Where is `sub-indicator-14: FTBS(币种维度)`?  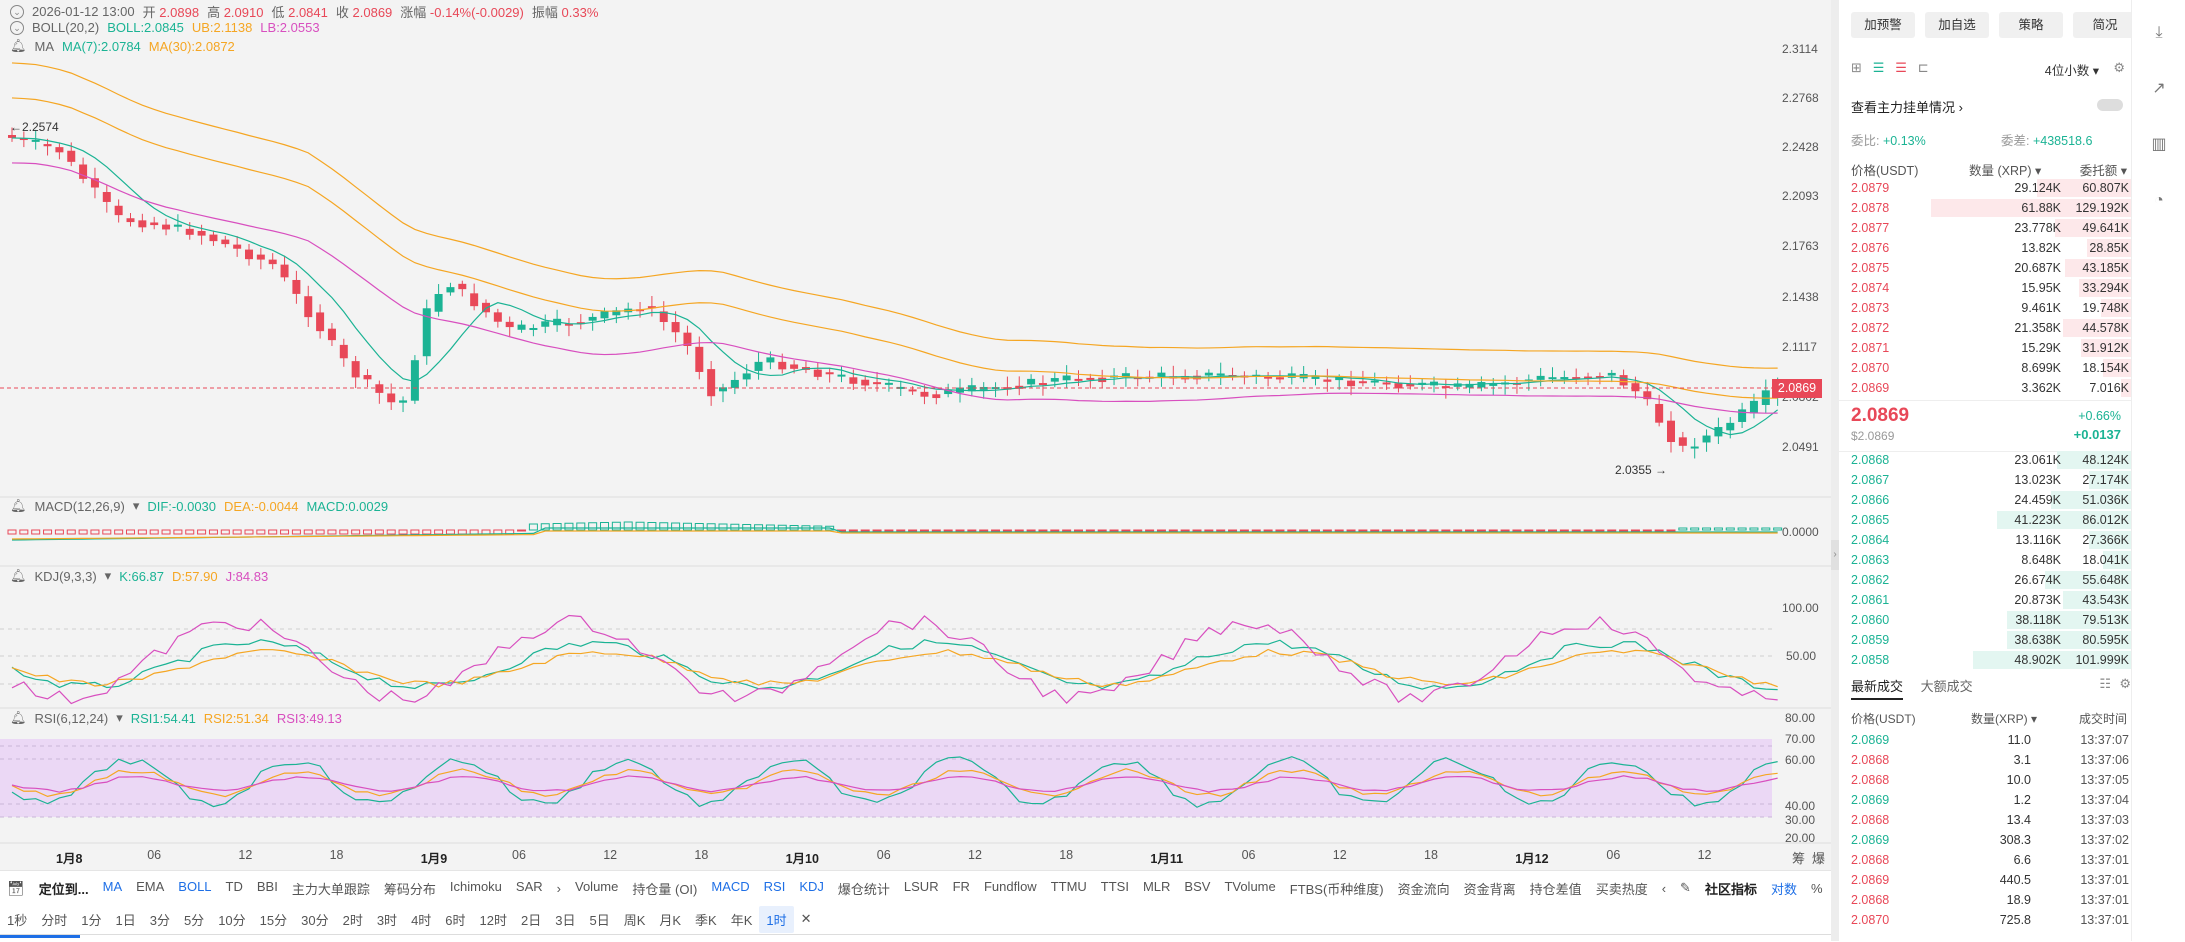 sub-indicator-14: FTBS(币种维度) is located at coordinates (1336, 889).